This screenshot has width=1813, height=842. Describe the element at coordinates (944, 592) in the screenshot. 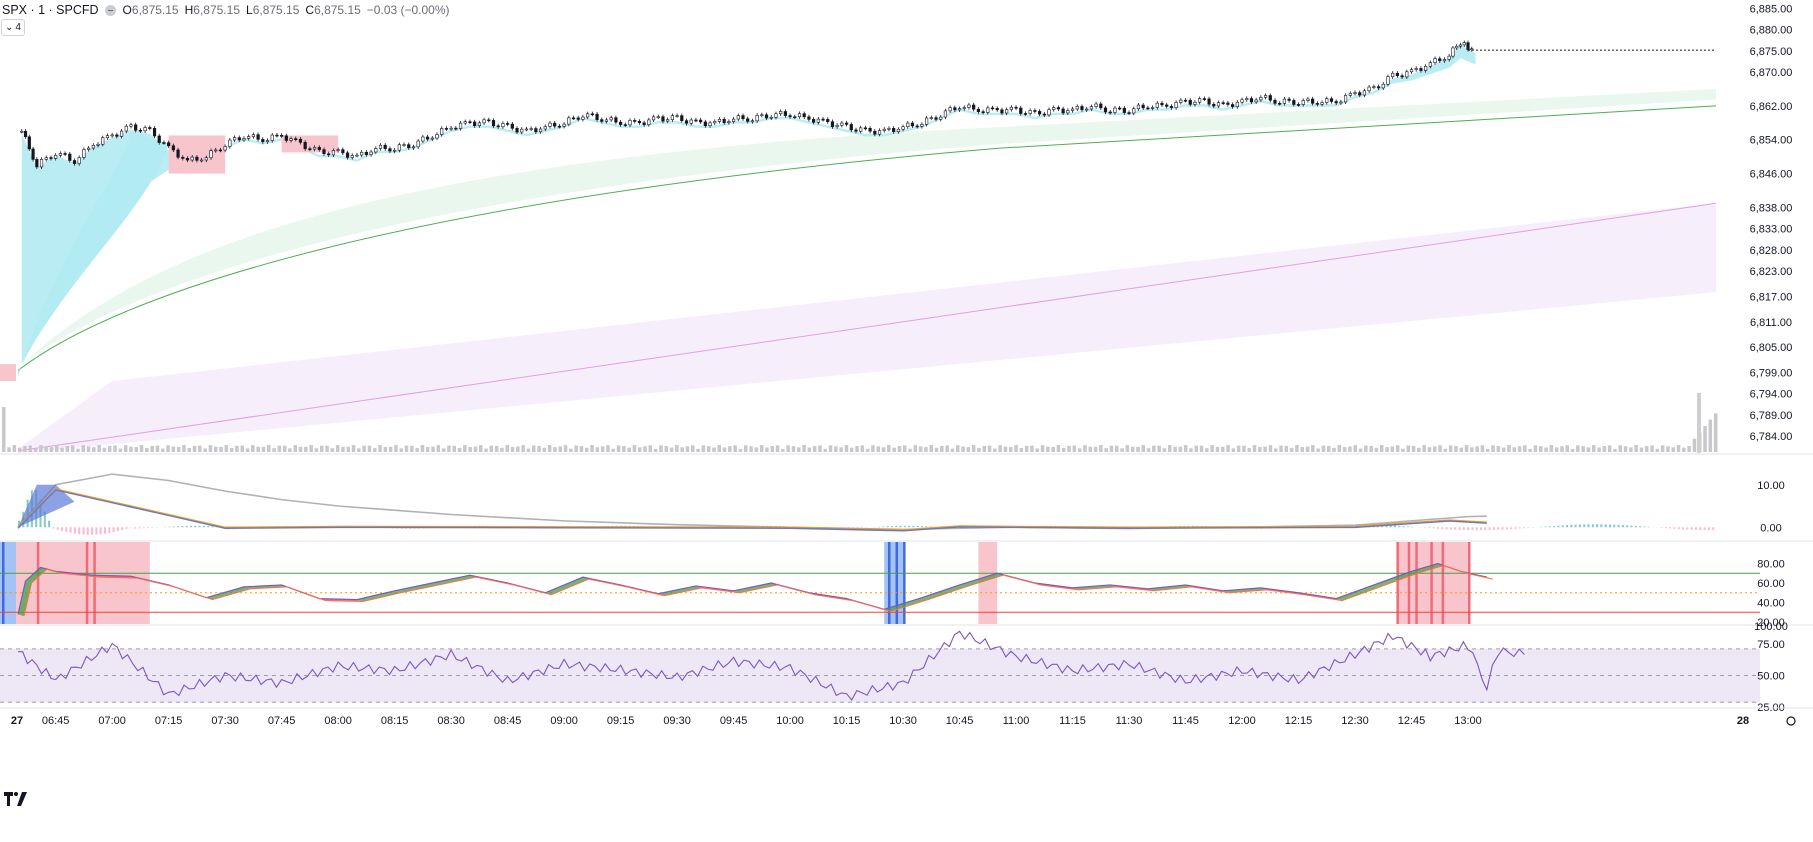

I see `stoch-fill-seg` at that location.